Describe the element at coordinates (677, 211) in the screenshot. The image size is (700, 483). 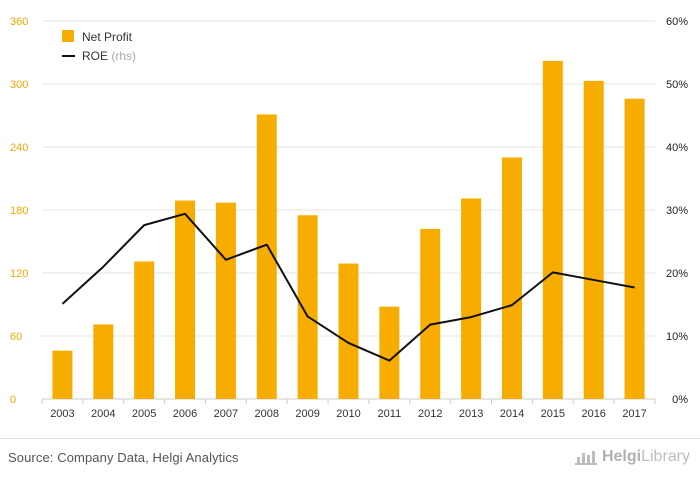
I see `y-right-tick-label: 30%` at that location.